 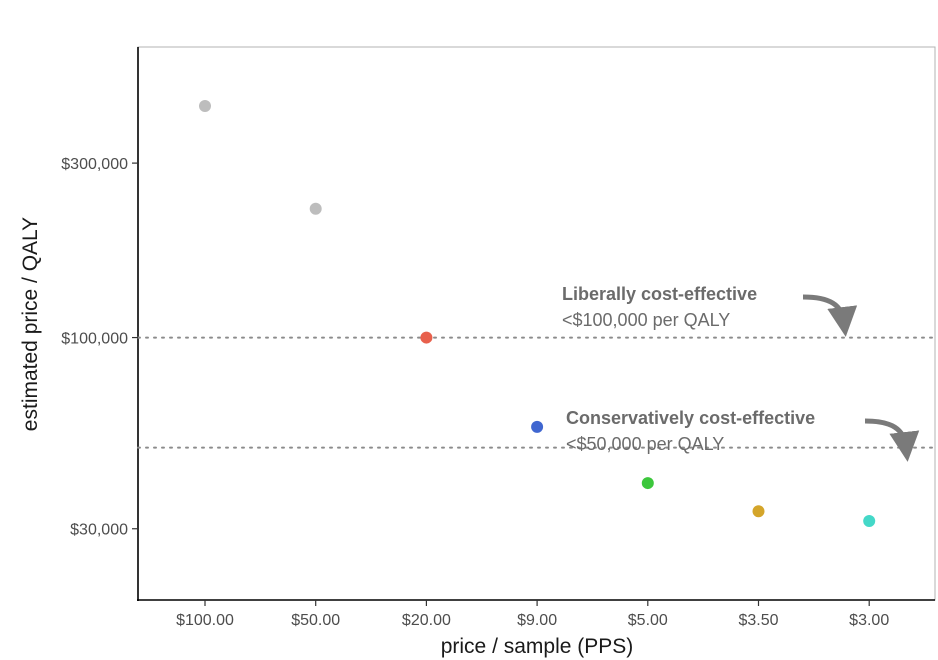 What do you see at coordinates (645, 444) in the screenshot?
I see `annotation-conservative-subtitle: <$50,000 per QALY` at bounding box center [645, 444].